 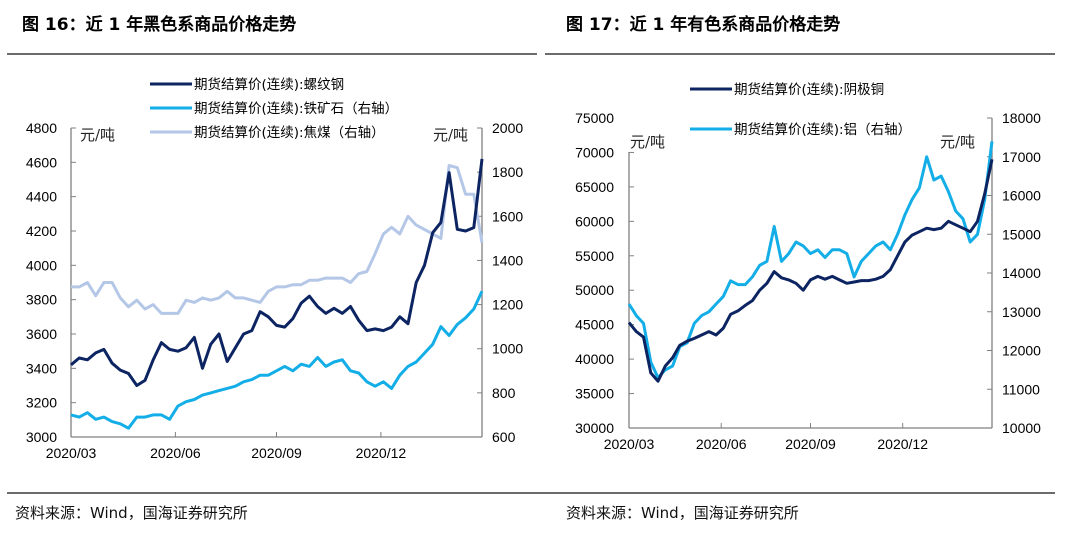 What do you see at coordinates (594, 394) in the screenshot?
I see `left-y-tick-label: 35000` at bounding box center [594, 394].